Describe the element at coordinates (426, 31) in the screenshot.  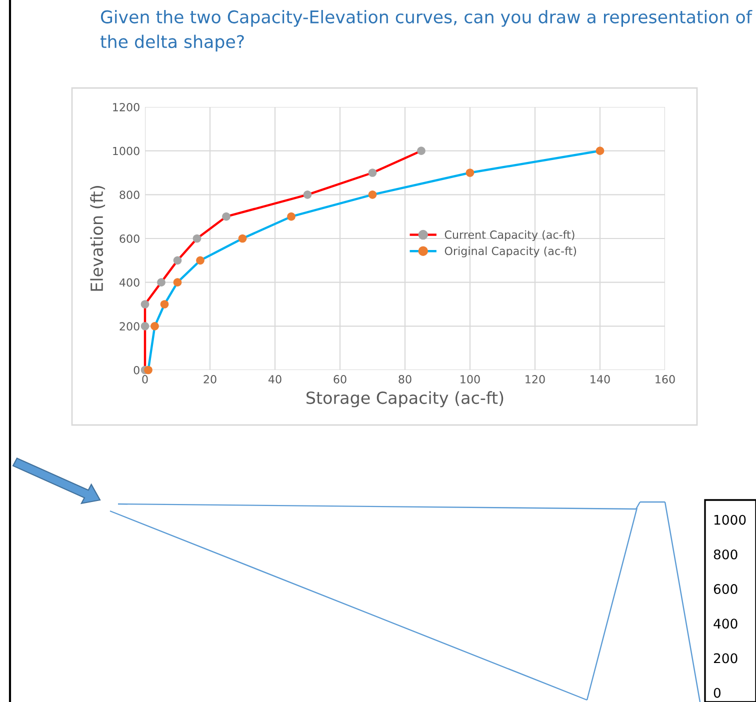
I see `chart-title: Given the two Capacity-Elevation curves, can you draw a representation of the delta shape?` at that location.